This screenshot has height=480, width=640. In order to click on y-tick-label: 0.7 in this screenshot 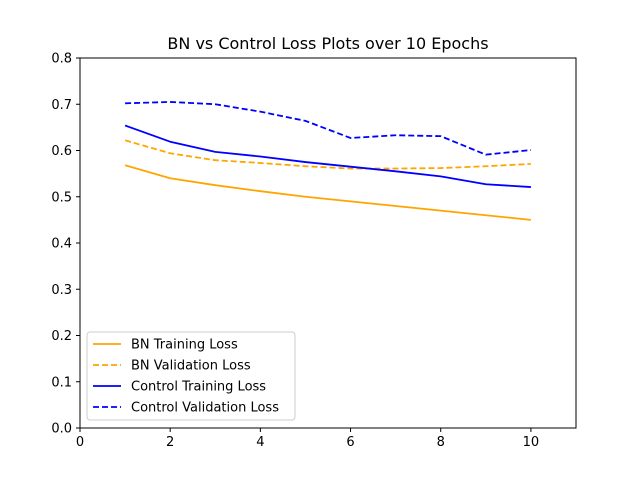, I will do `click(61, 105)`.